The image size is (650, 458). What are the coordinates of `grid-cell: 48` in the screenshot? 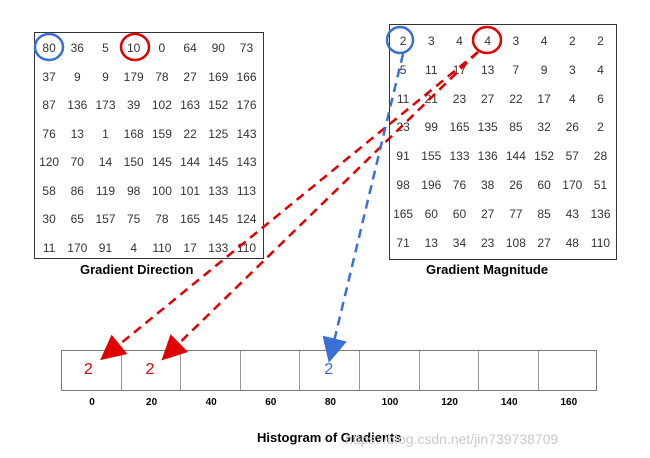 It's located at (572, 242).